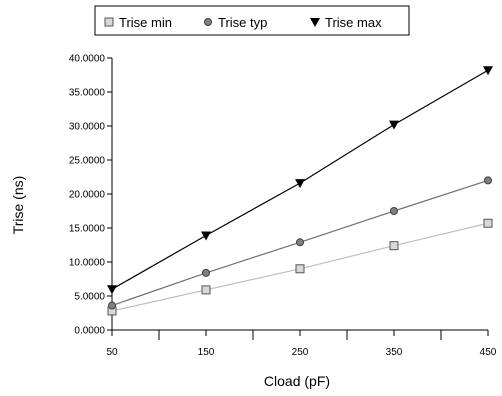  What do you see at coordinates (87, 93) in the screenshot?
I see `y-tick-label: 35.0000` at bounding box center [87, 93].